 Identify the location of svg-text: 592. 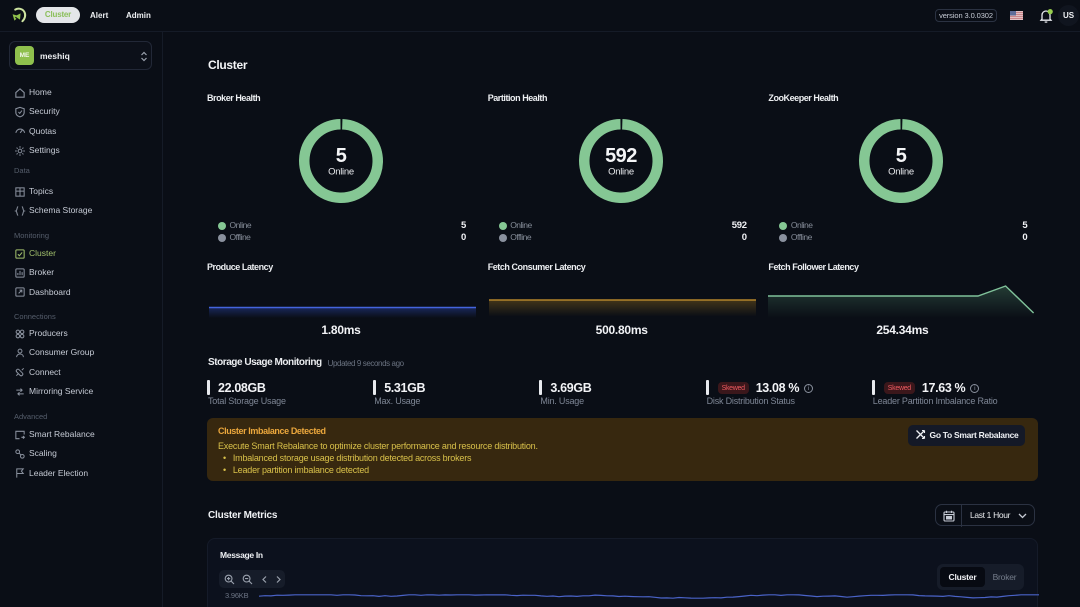
(621, 156).